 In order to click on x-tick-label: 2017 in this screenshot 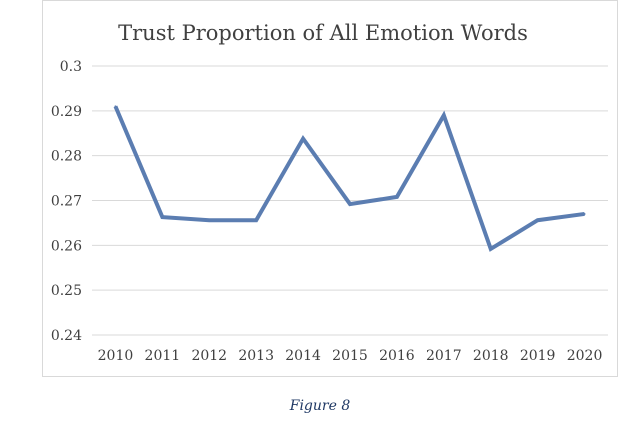, I will do `click(444, 356)`.